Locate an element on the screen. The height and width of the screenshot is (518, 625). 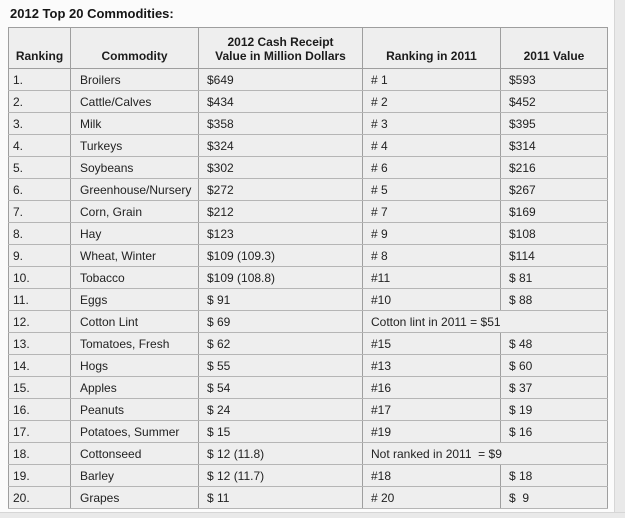
table-row: 2. Cattle/Calves $434 # 2 $452 is located at coordinates (308, 101).